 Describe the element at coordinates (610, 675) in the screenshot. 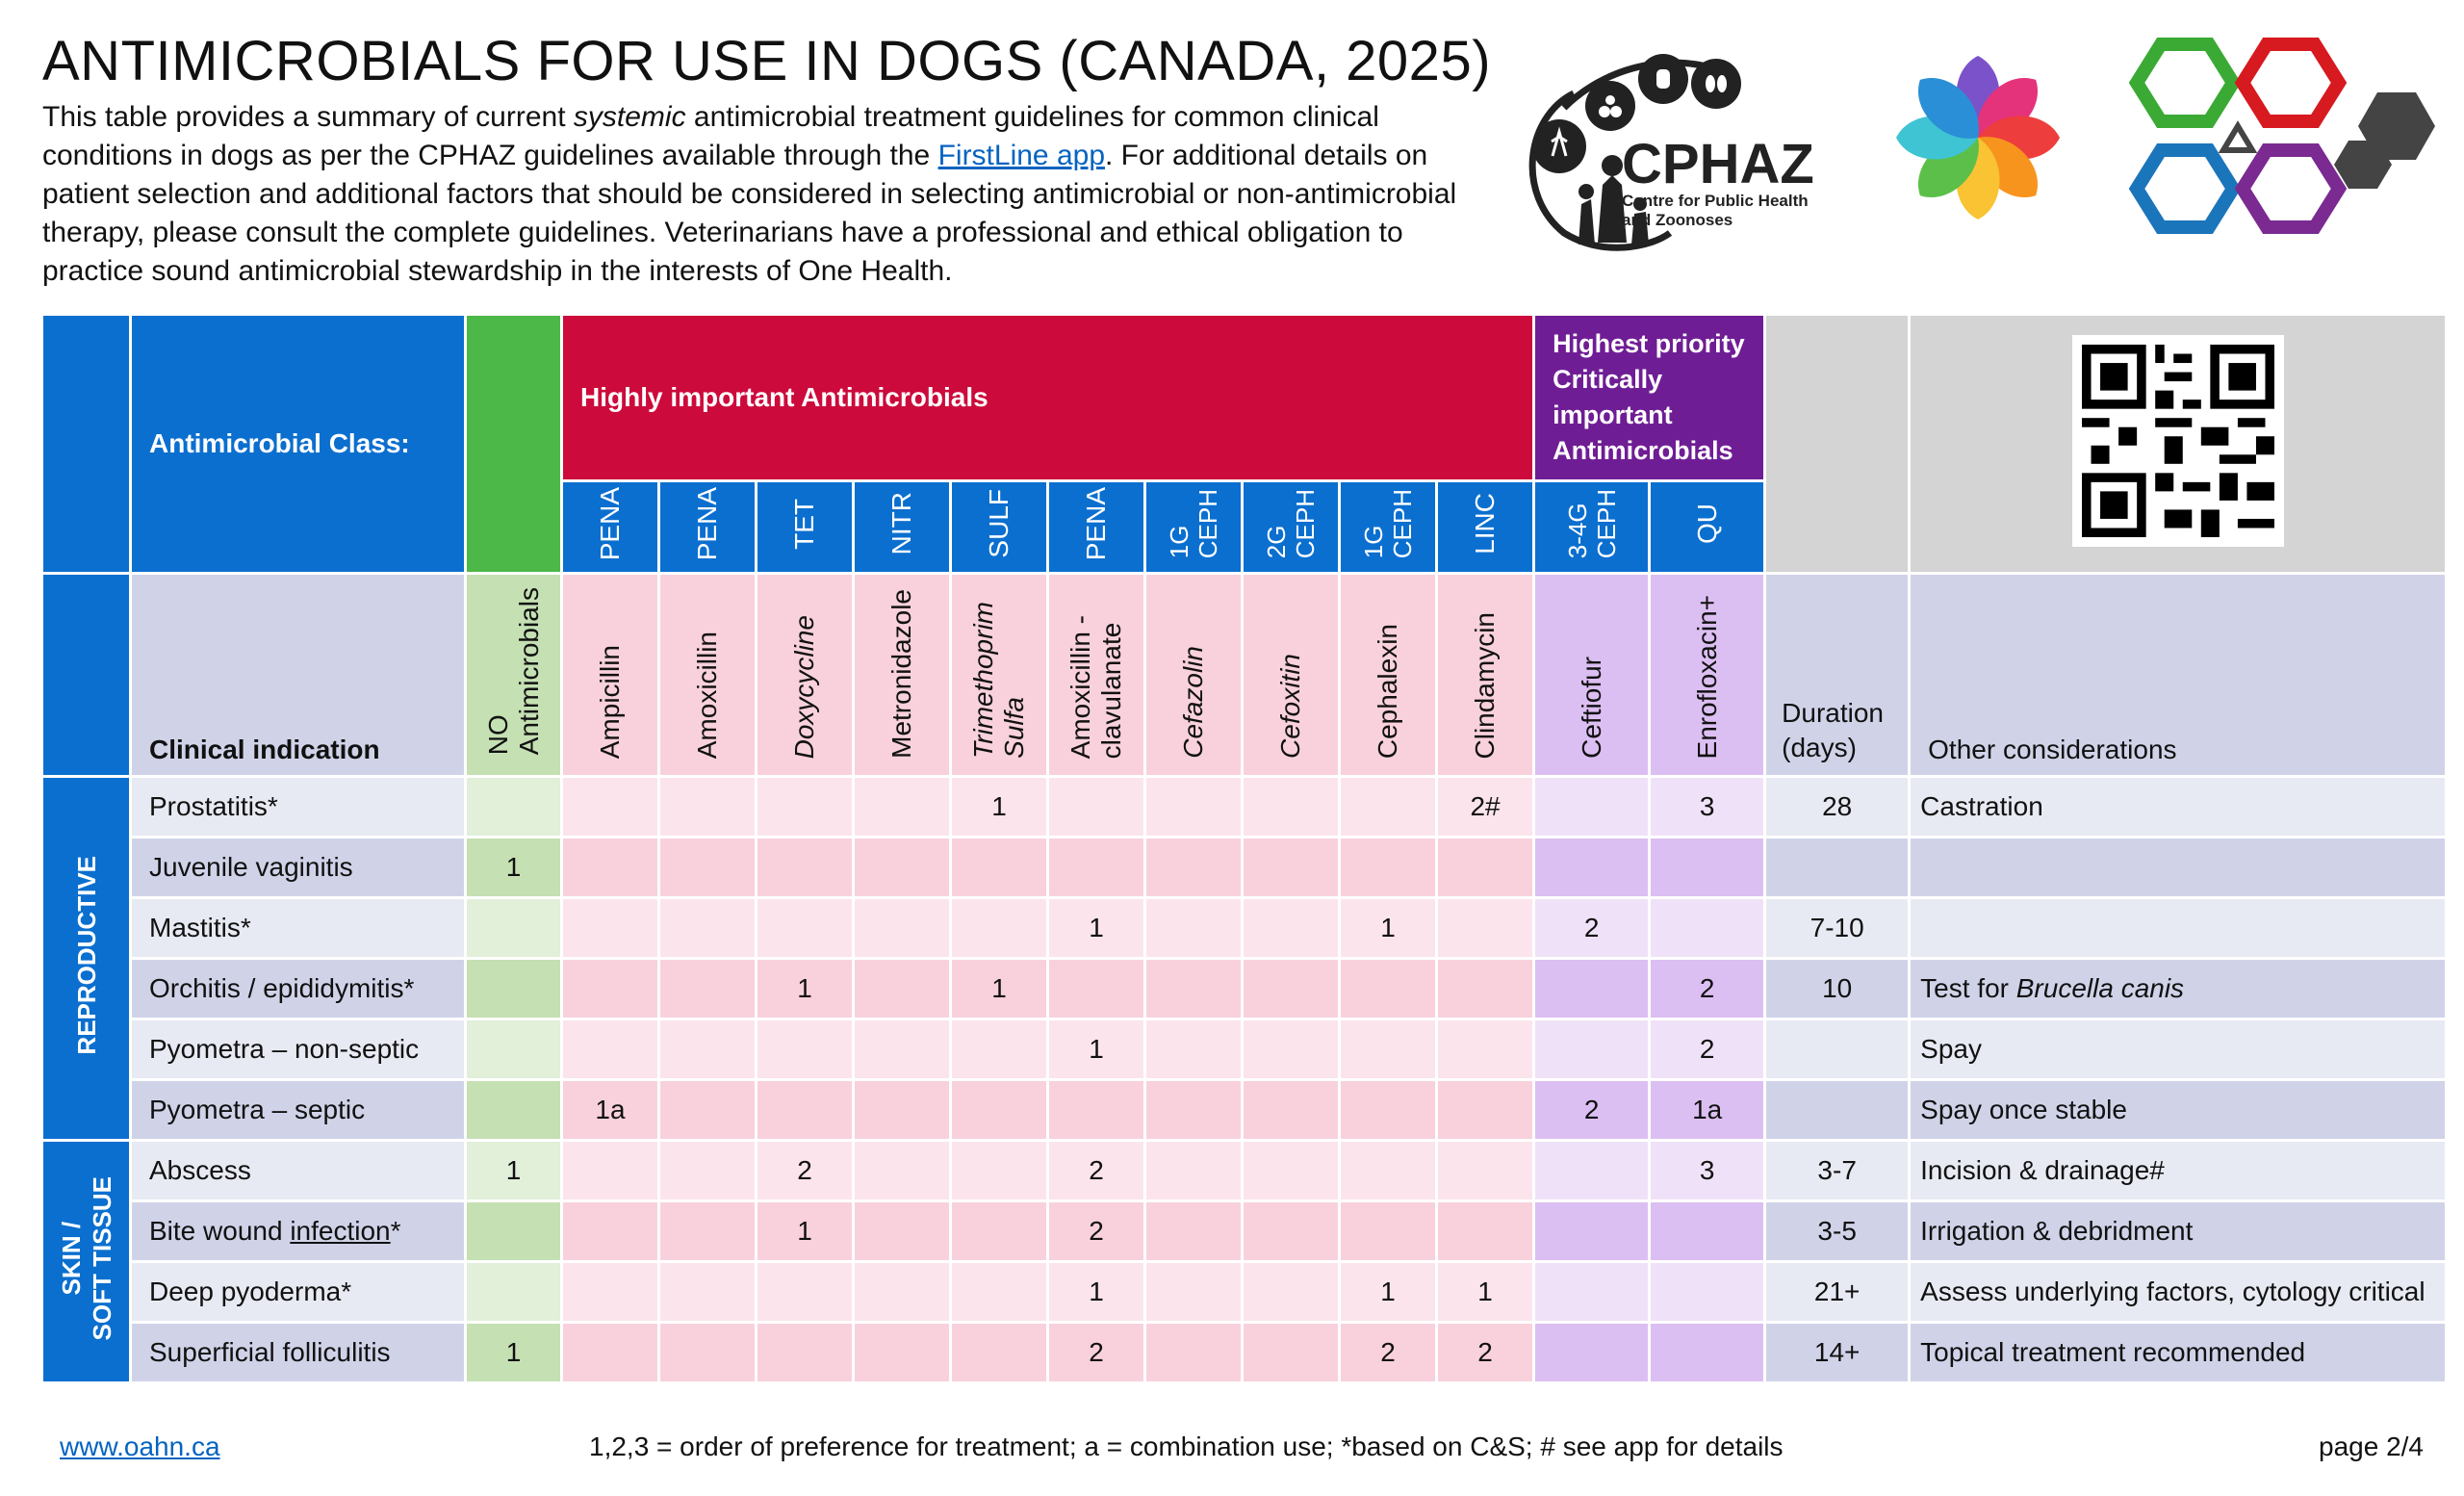

I see `drug-header-cell: Ampicillin` at that location.